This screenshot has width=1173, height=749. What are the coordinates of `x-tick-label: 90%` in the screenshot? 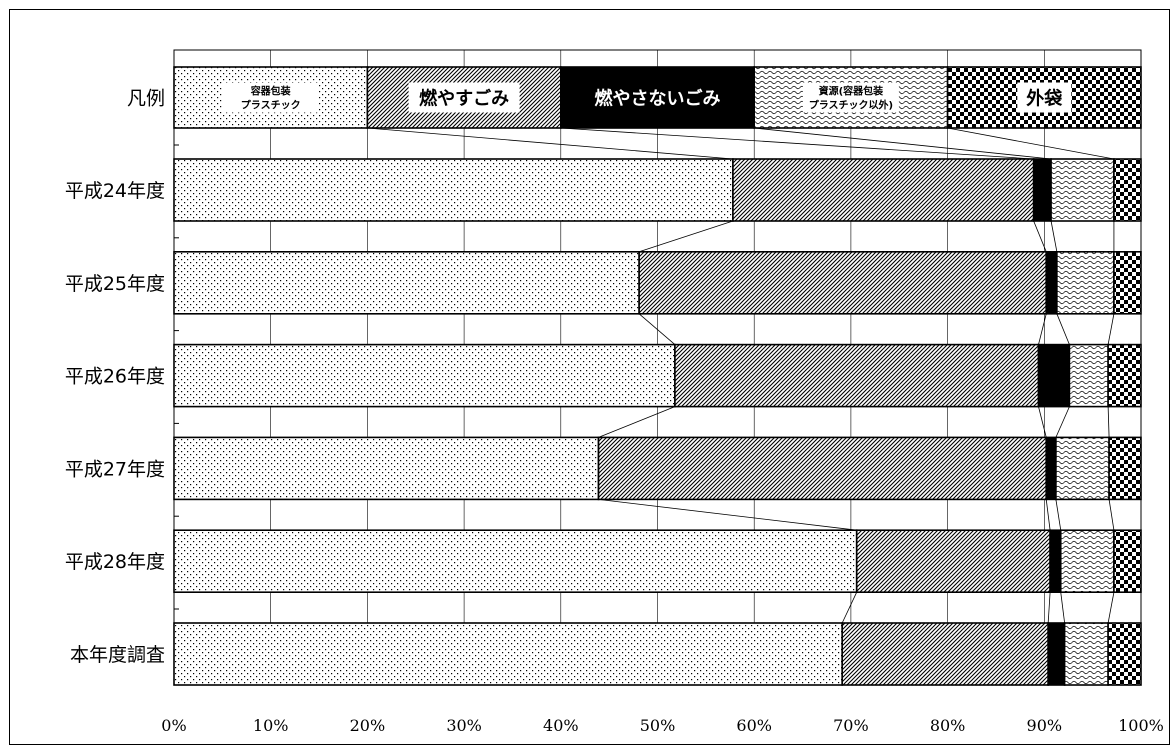 It's located at (1045, 725).